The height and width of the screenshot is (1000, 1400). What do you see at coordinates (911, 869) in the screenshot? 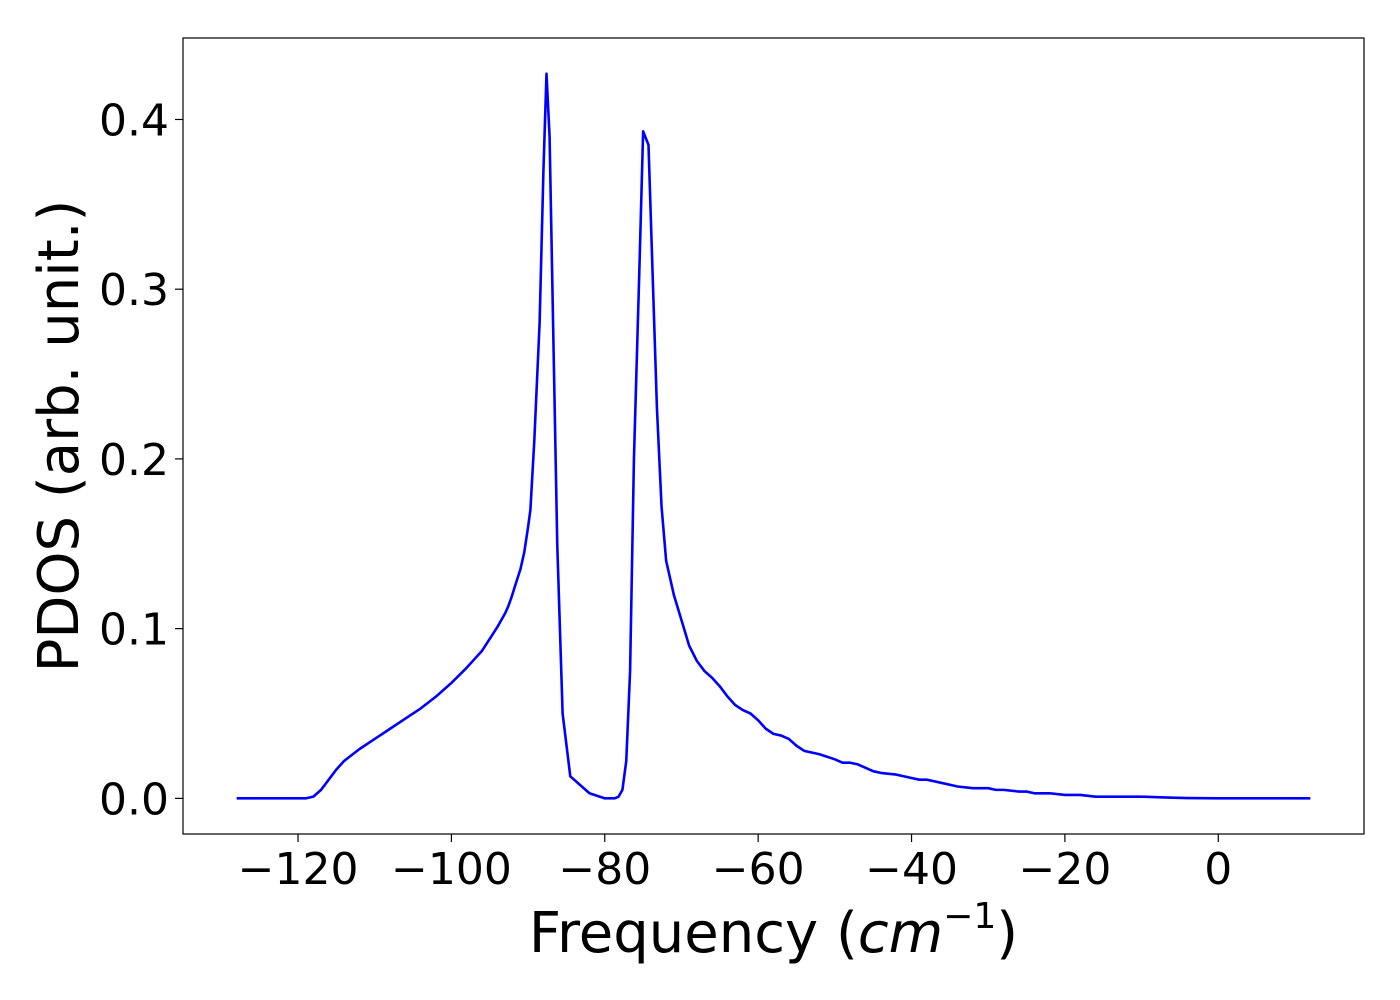
I see `x-tick-label: −40` at bounding box center [911, 869].